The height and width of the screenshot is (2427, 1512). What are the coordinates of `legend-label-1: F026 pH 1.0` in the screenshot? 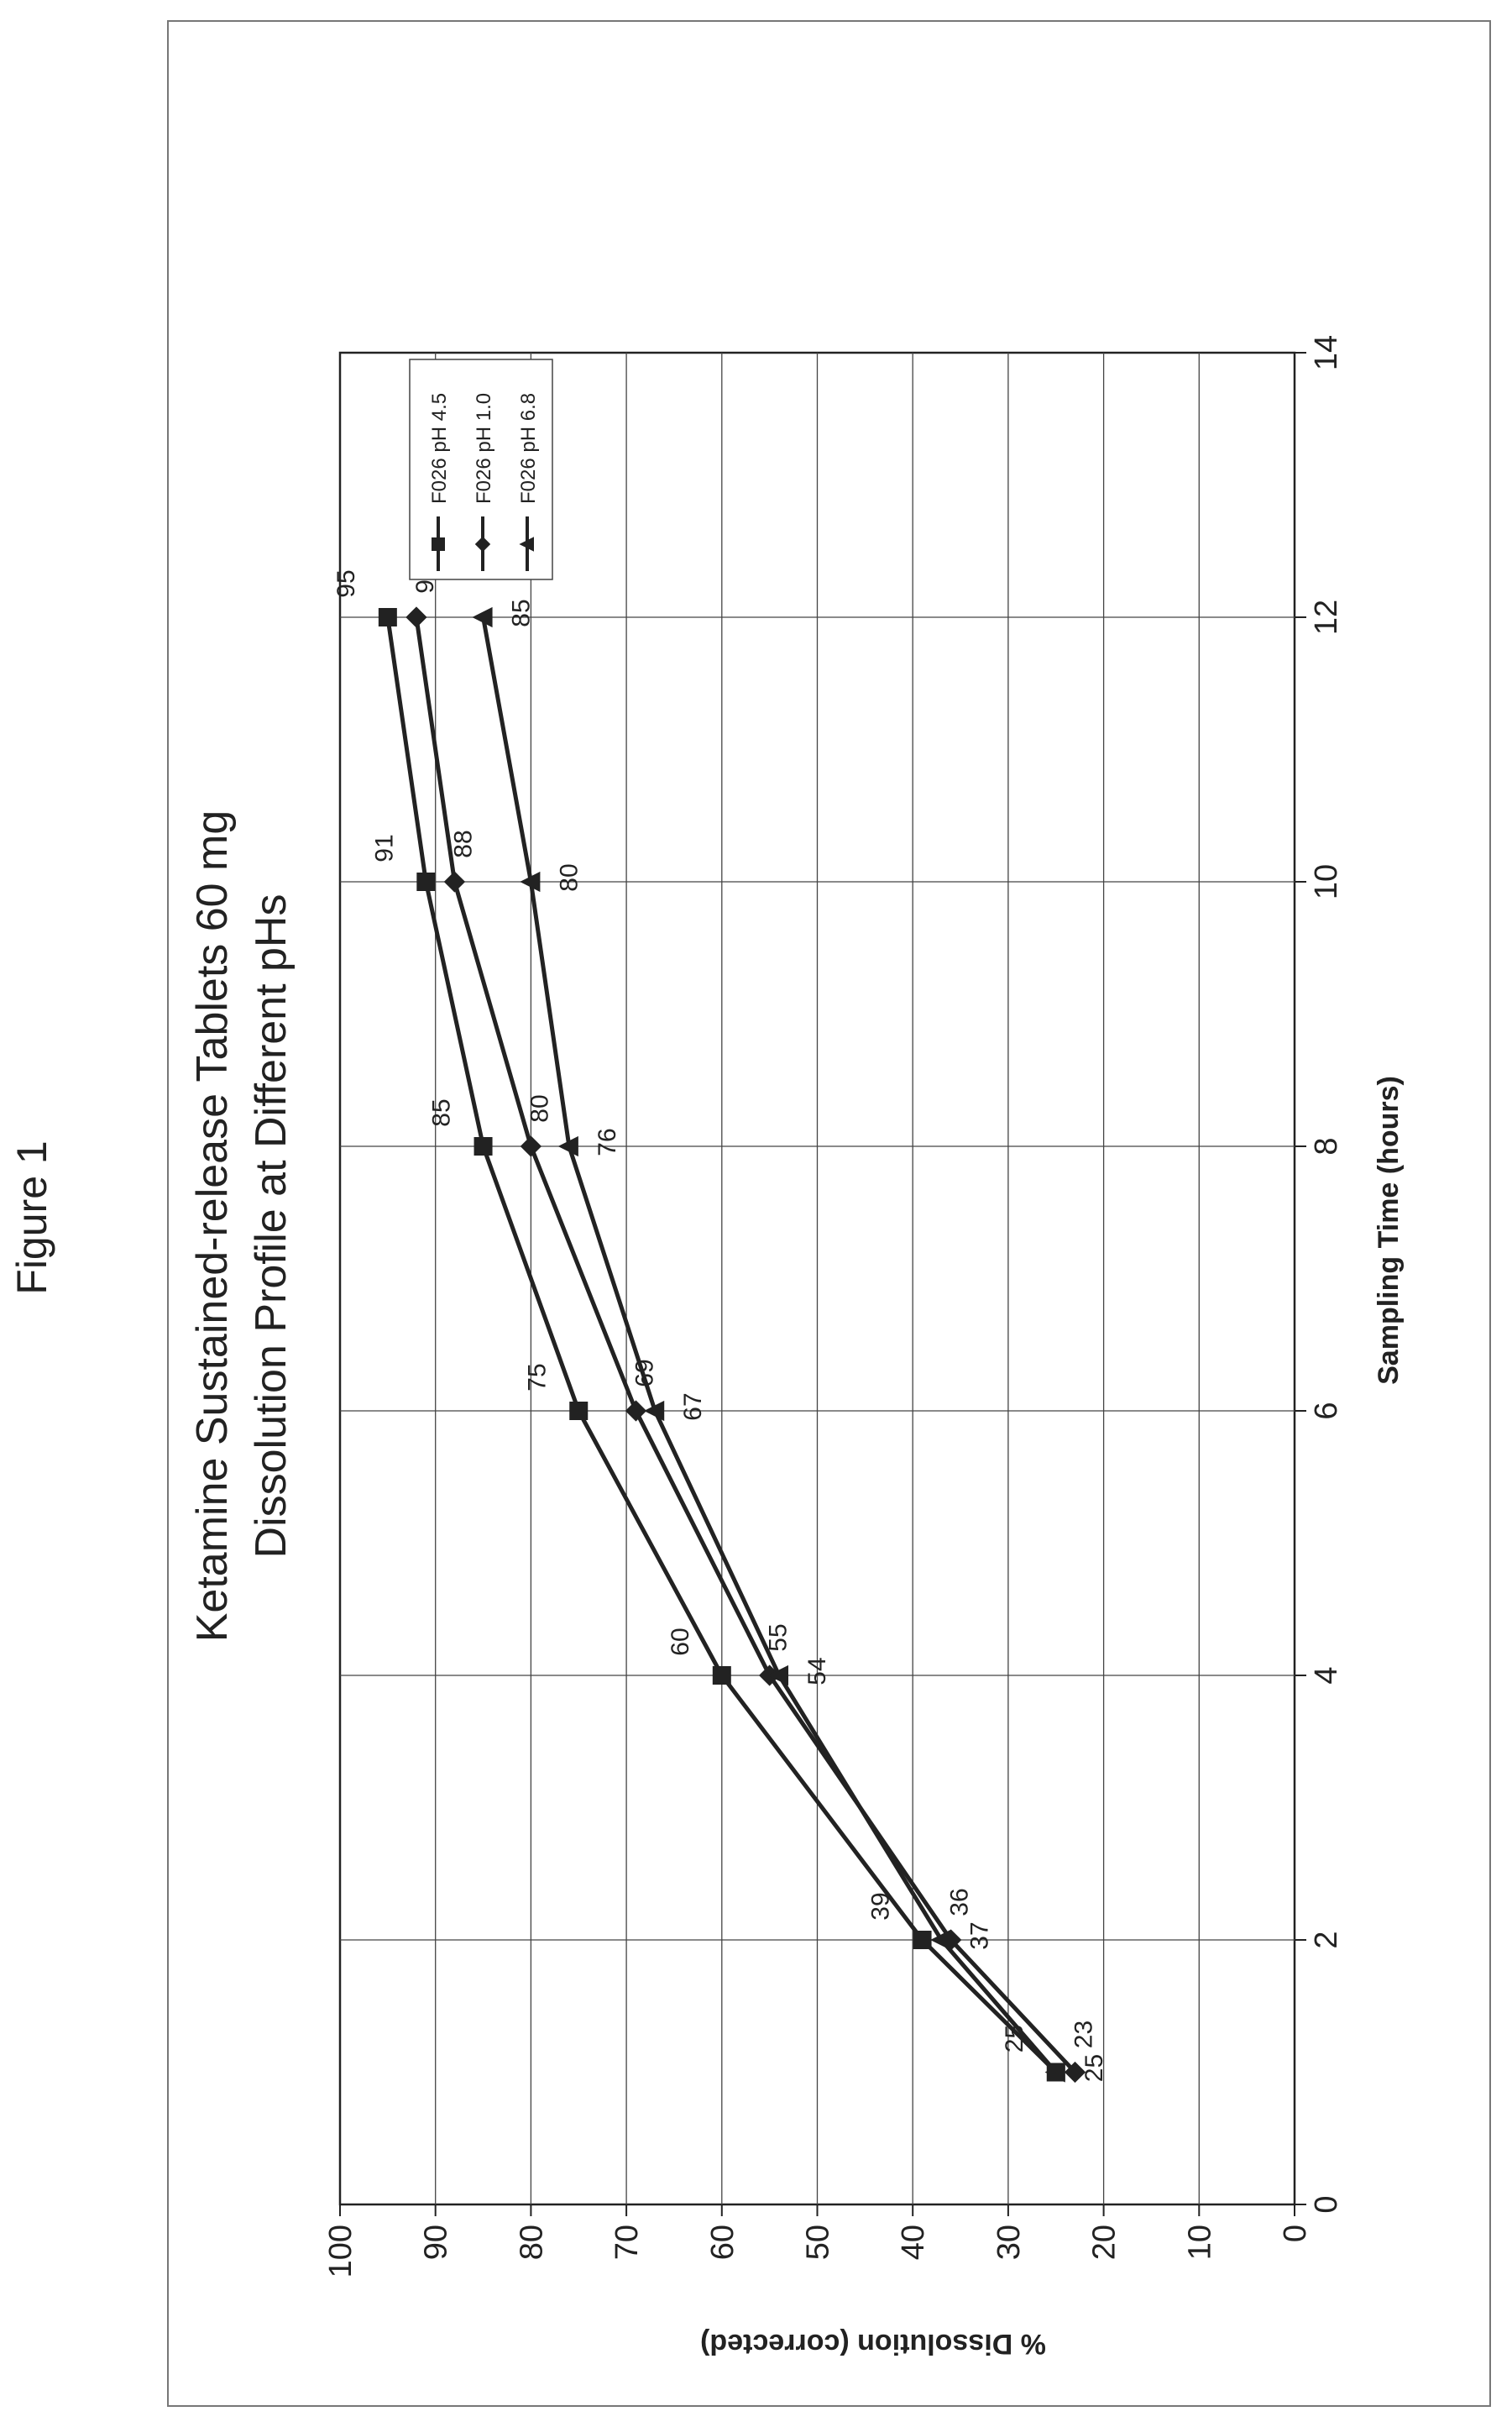 It's located at (484, 448).